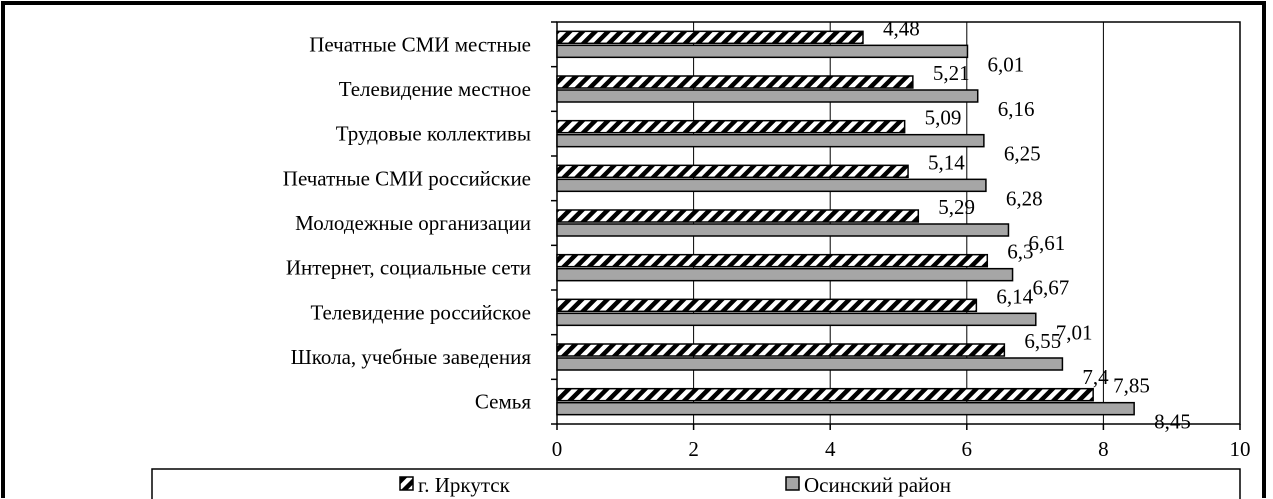 This screenshot has width=1273, height=499. What do you see at coordinates (435, 89) in the screenshot?
I see `category-label: Телевидение местное` at bounding box center [435, 89].